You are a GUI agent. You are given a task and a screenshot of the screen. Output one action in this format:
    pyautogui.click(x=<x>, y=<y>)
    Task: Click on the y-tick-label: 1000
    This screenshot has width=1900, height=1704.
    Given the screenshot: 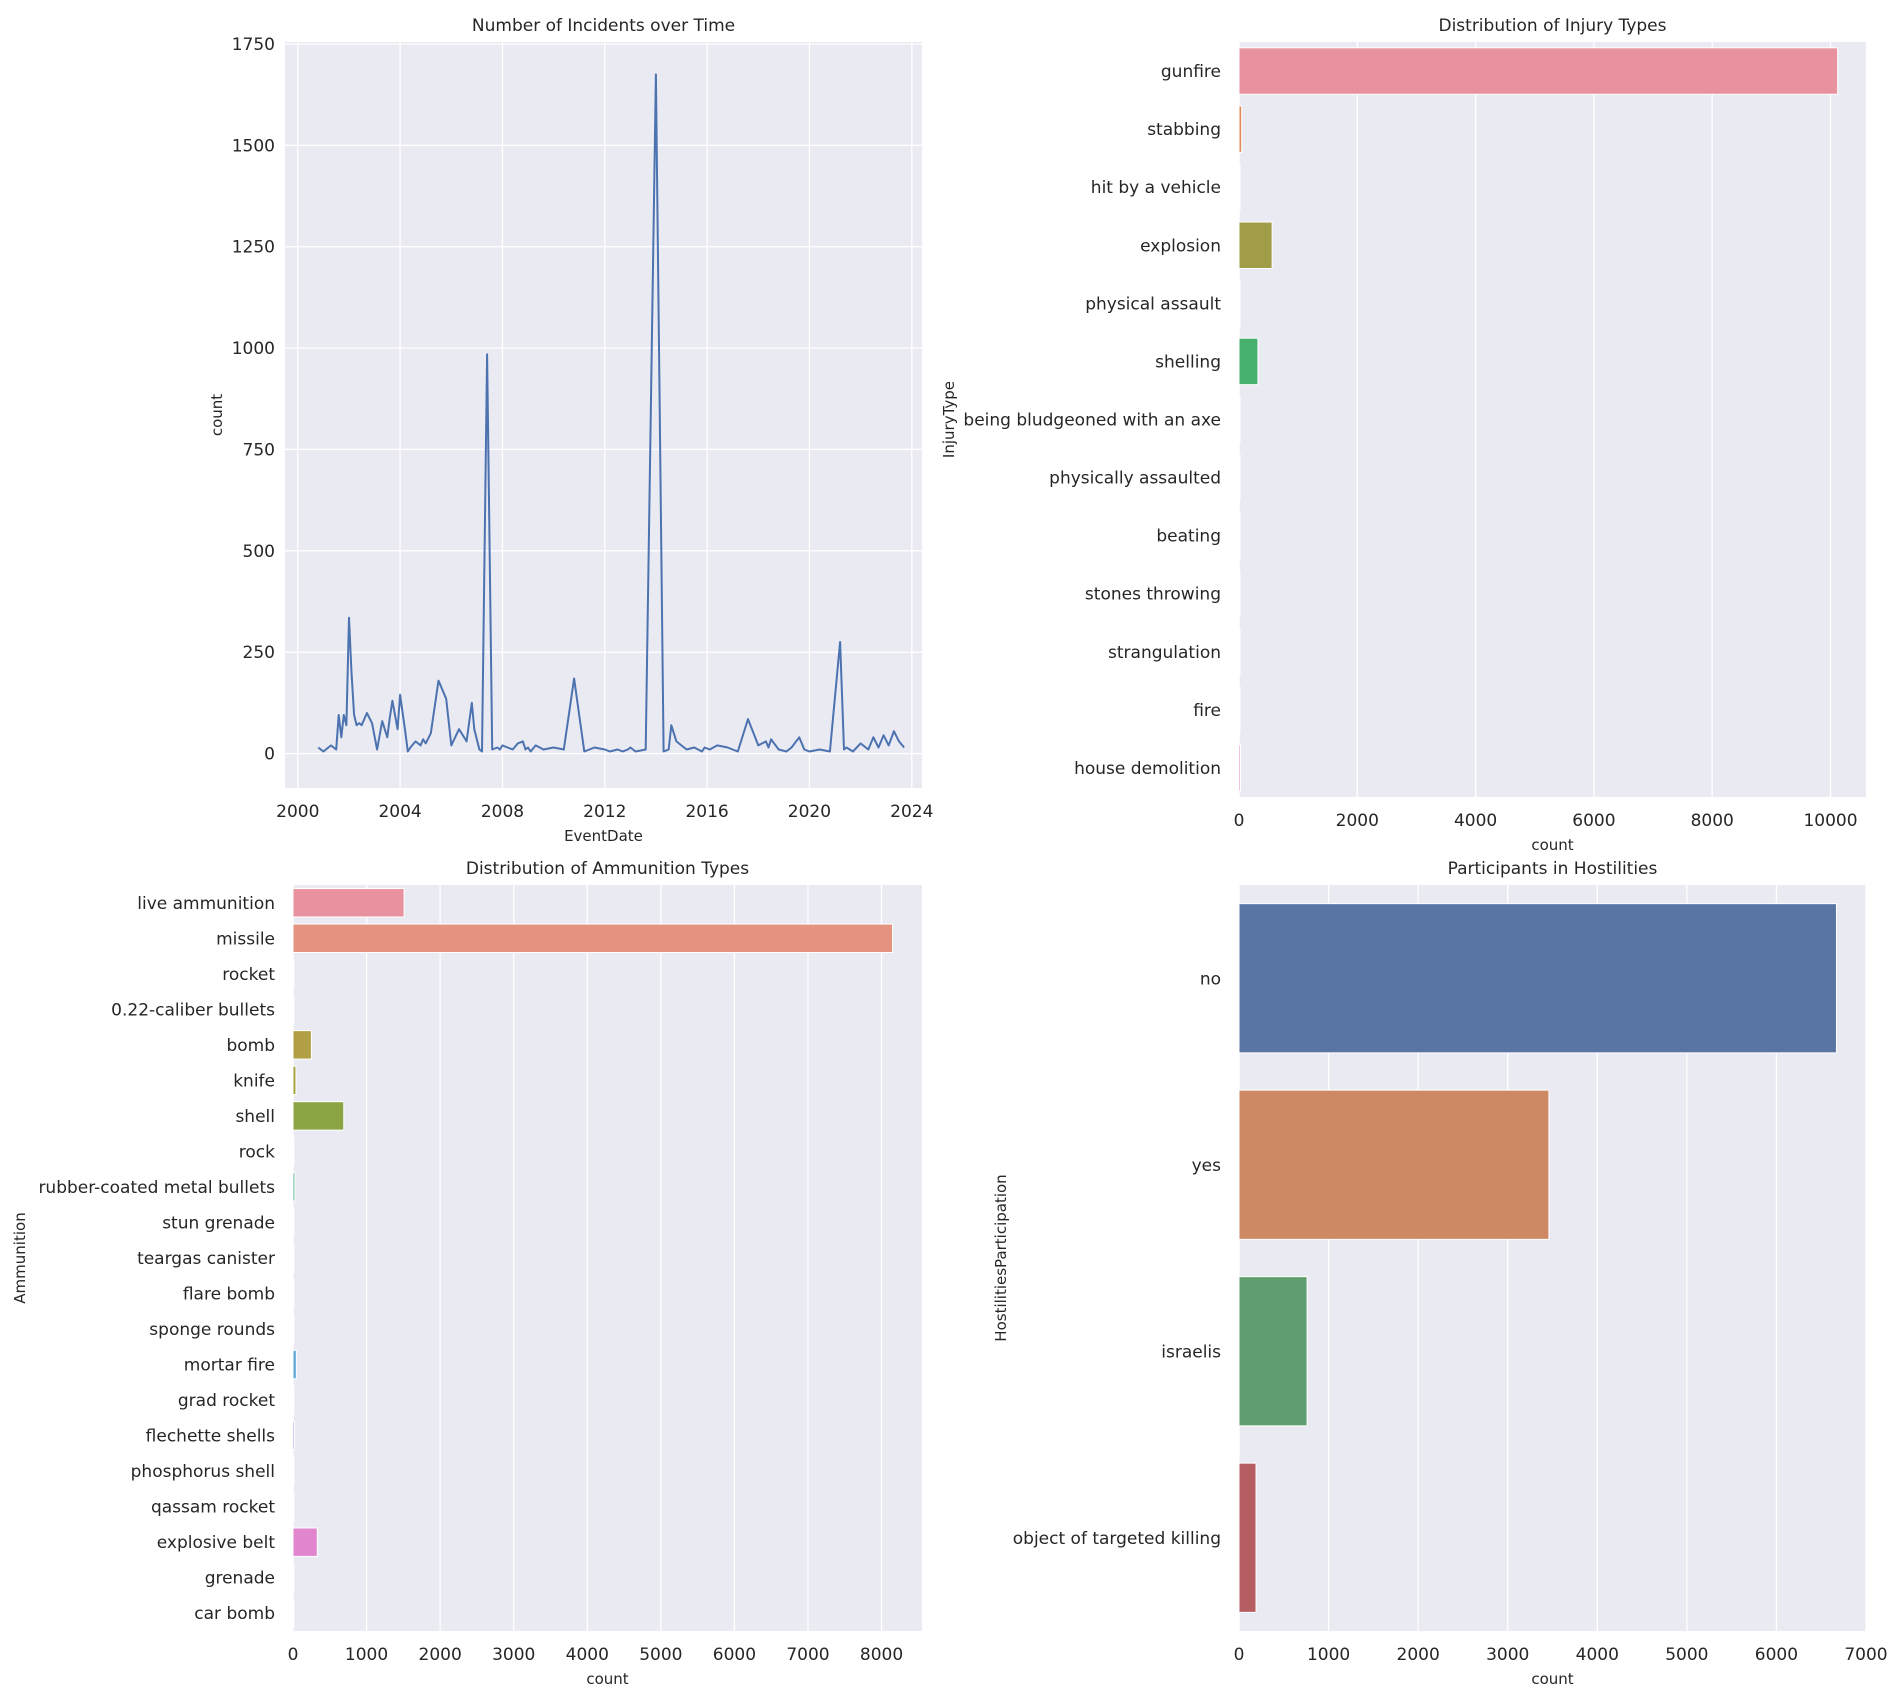 What is the action you would take?
    pyautogui.click(x=253, y=349)
    